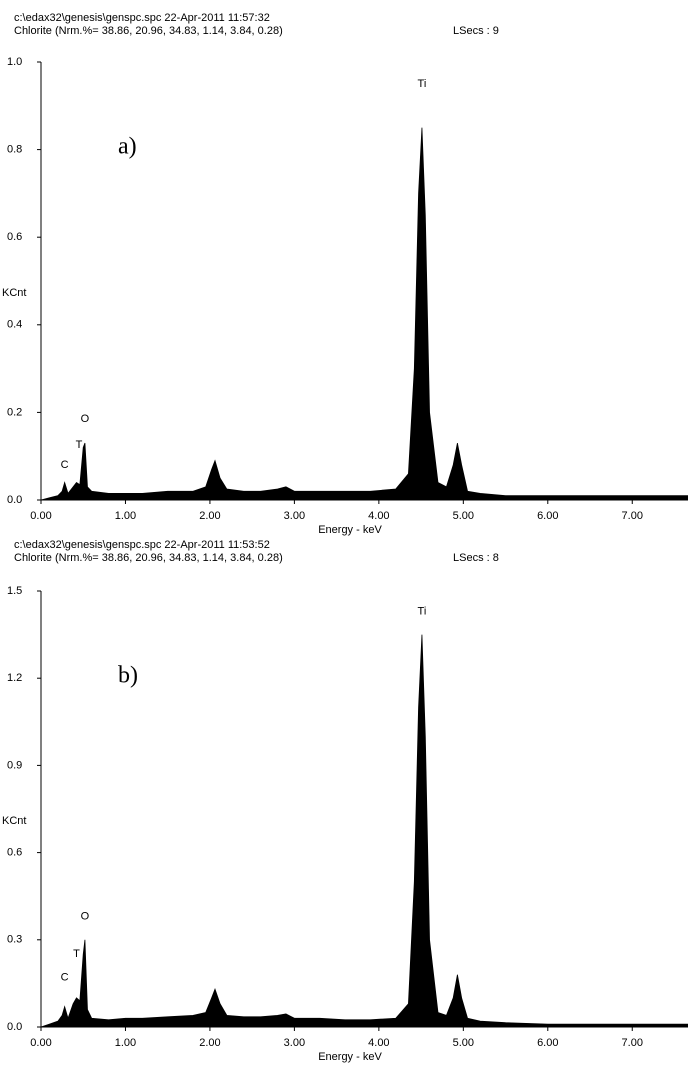 The height and width of the screenshot is (1067, 688). I want to click on panel-label: a), so click(127, 147).